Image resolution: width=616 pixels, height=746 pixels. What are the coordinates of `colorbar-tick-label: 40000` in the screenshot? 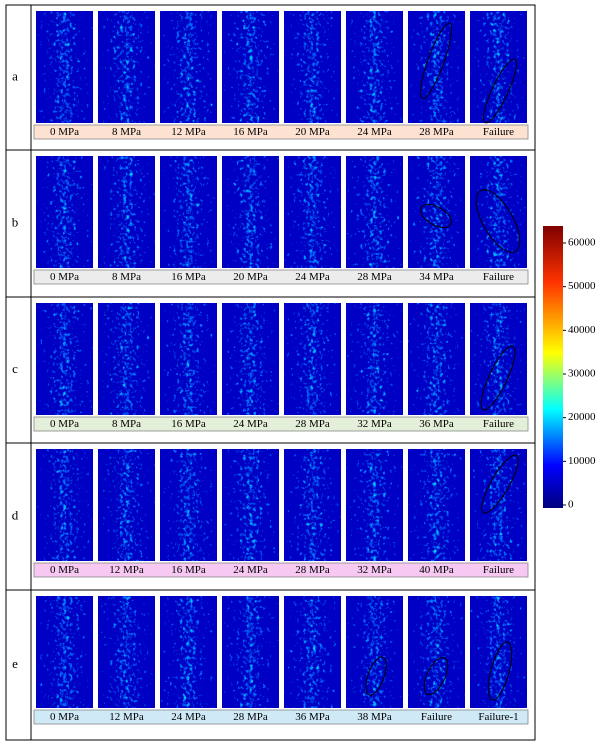 It's located at (582, 330).